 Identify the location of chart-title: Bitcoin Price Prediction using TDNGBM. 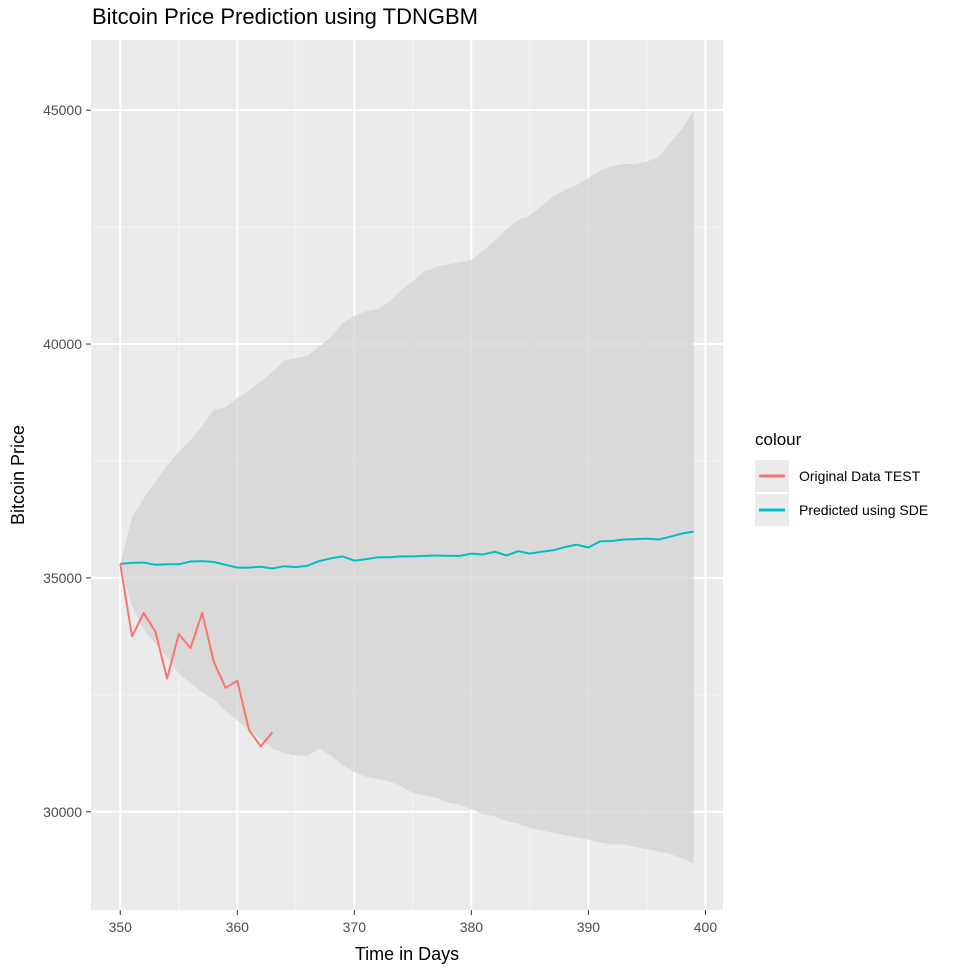
(285, 16).